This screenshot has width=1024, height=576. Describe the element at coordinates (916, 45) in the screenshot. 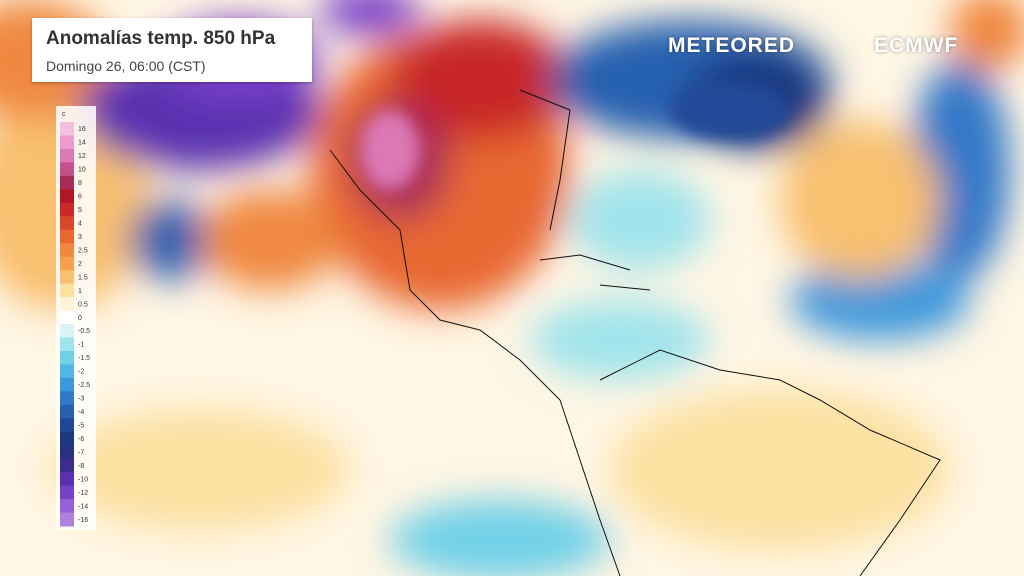

I see `logo-ecmwf: ECMWF` at that location.